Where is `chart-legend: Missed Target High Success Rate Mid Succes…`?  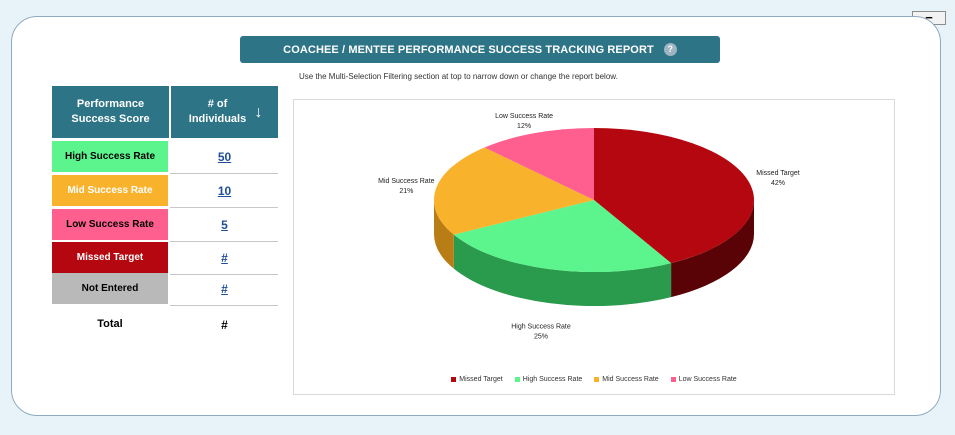 chart-legend: Missed Target High Success Rate Mid Succes… is located at coordinates (594, 379).